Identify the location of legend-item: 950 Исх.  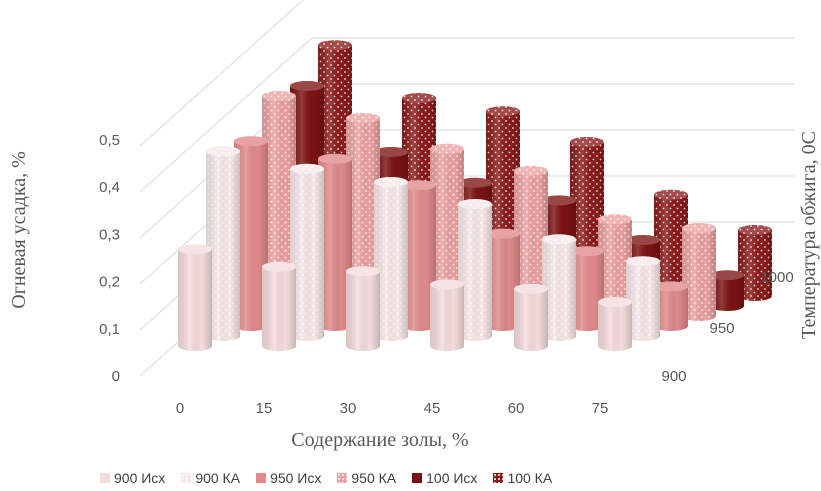
(288, 478).